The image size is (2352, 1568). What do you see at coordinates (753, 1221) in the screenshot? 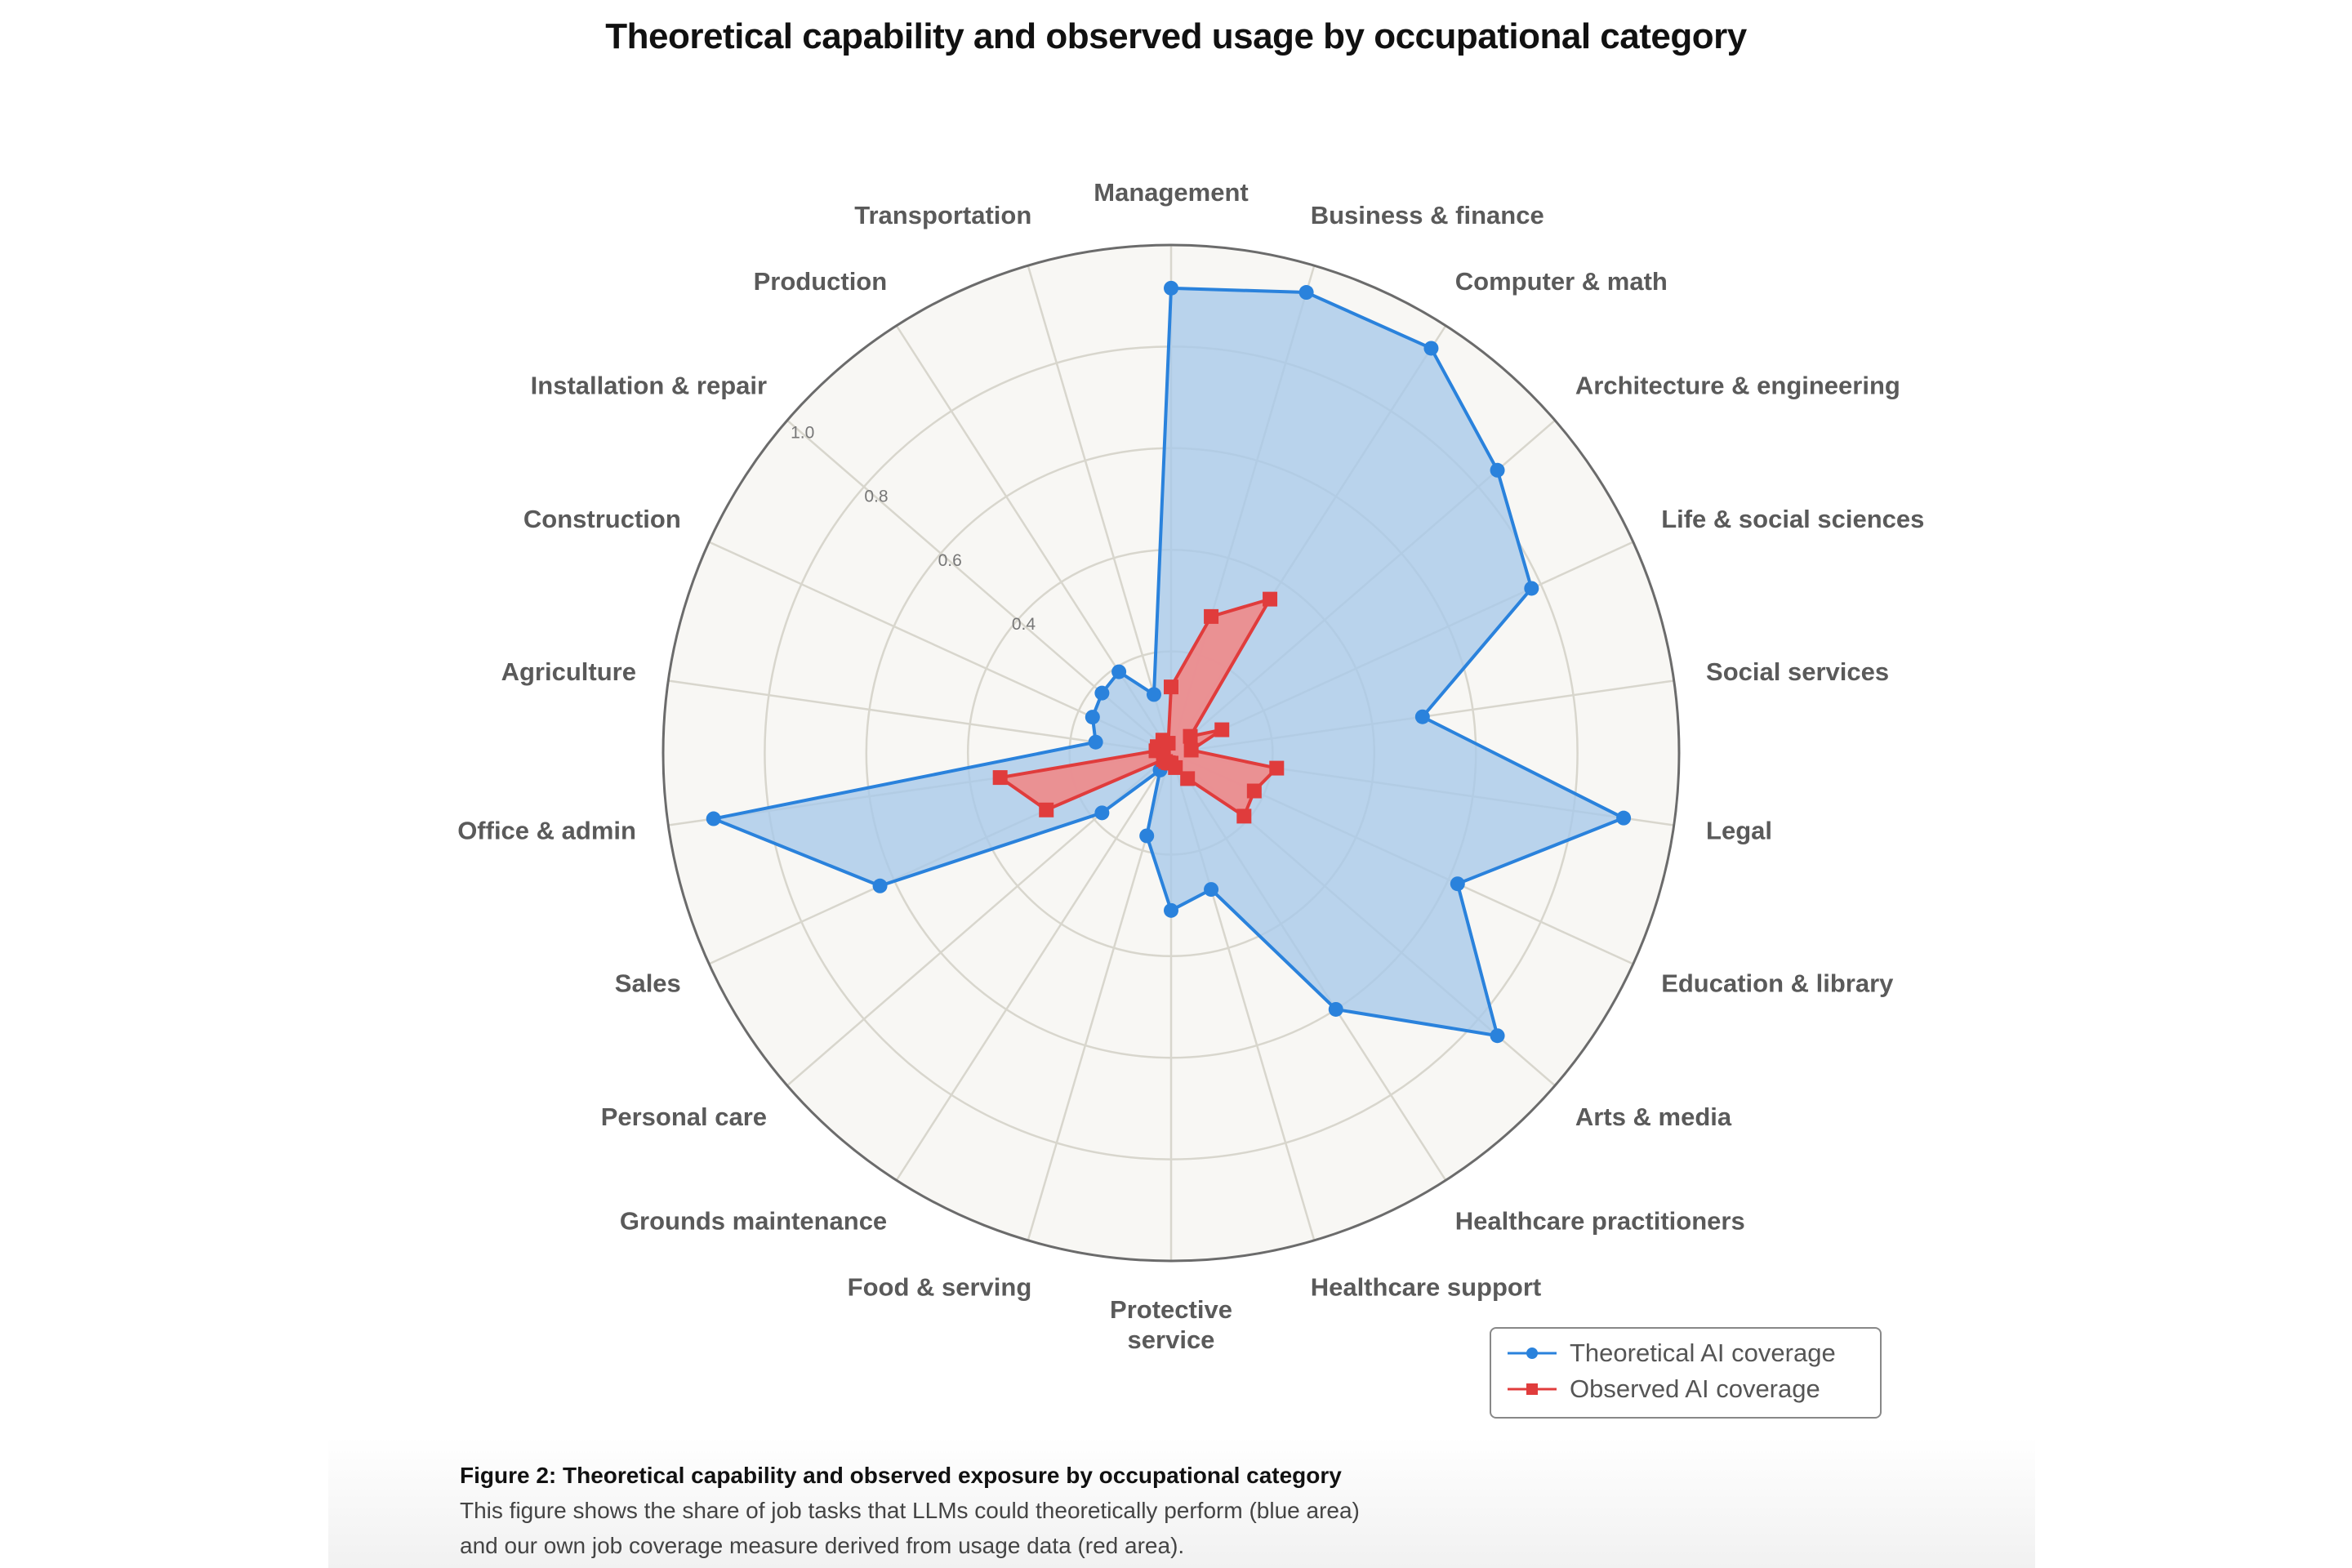
I see `category-label: Grounds maintenance` at bounding box center [753, 1221].